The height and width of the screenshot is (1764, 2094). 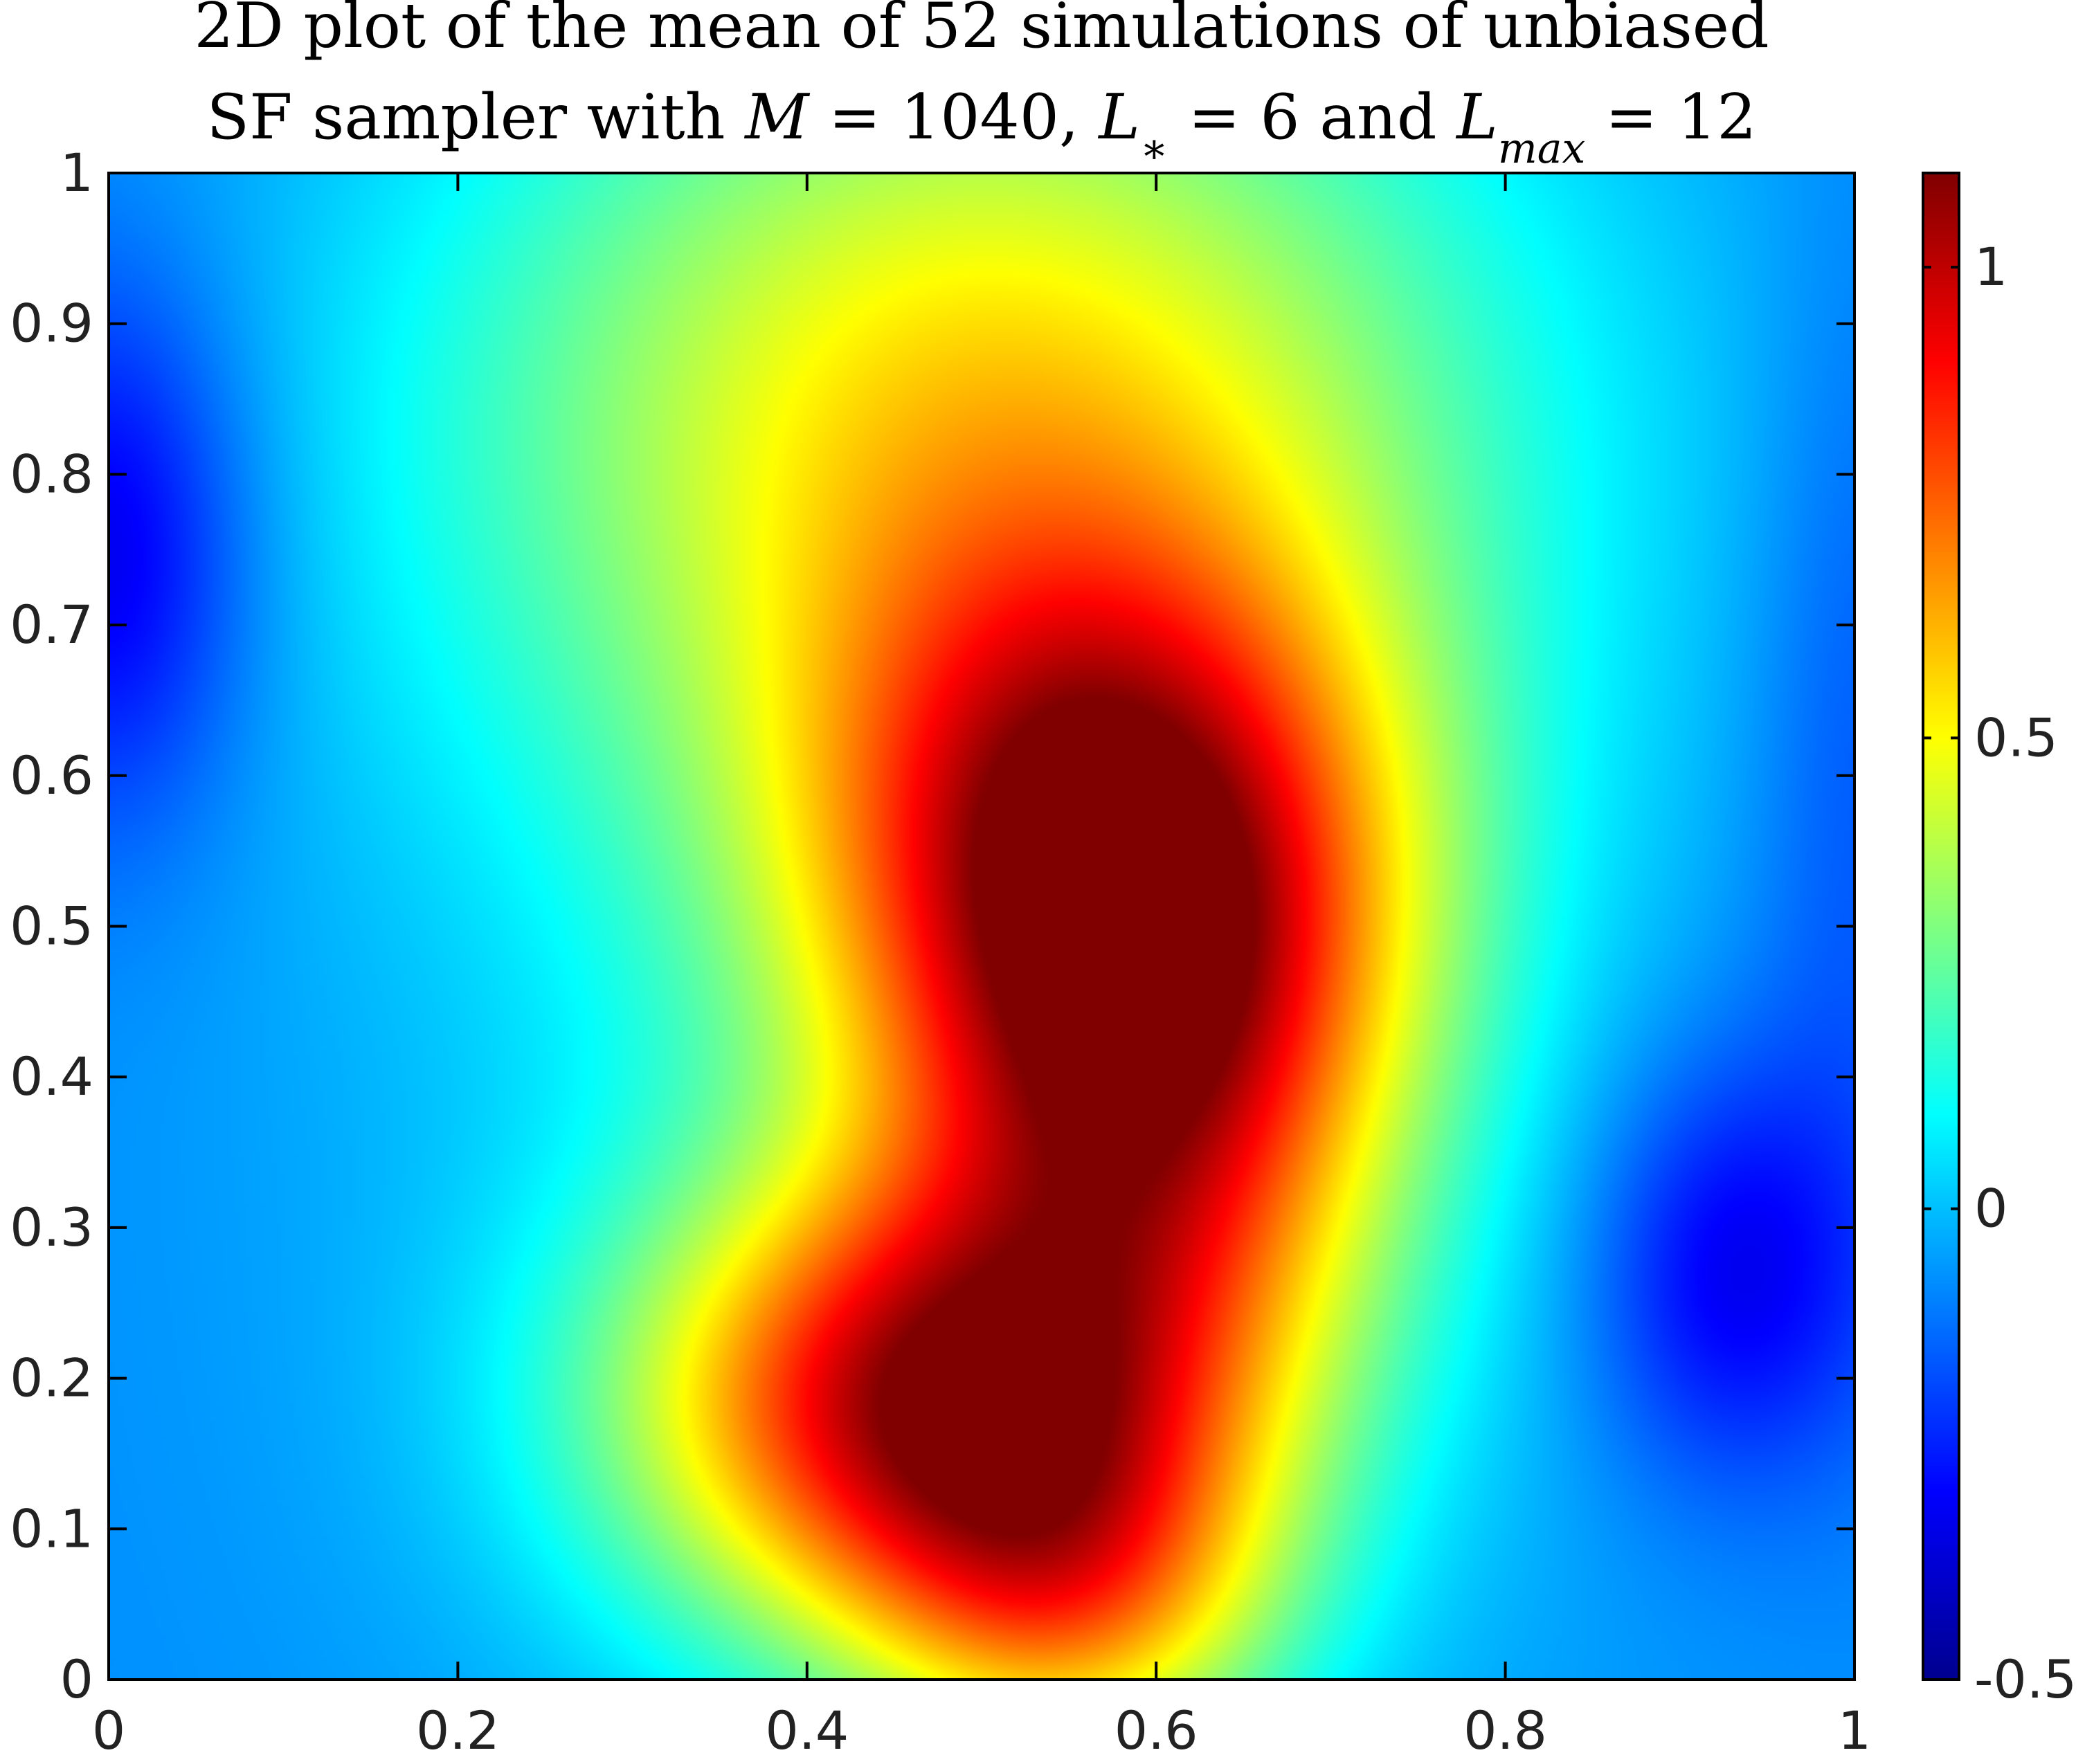 What do you see at coordinates (51, 1378) in the screenshot?
I see `y-tick-label: 0.2` at bounding box center [51, 1378].